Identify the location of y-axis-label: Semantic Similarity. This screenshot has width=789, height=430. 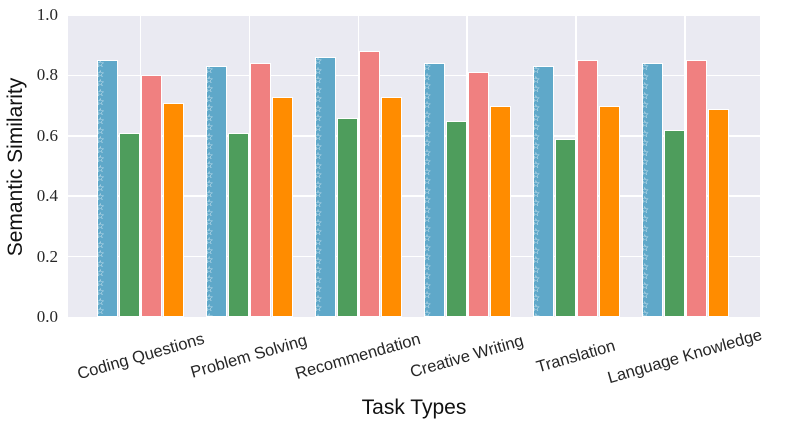
(15, 167).